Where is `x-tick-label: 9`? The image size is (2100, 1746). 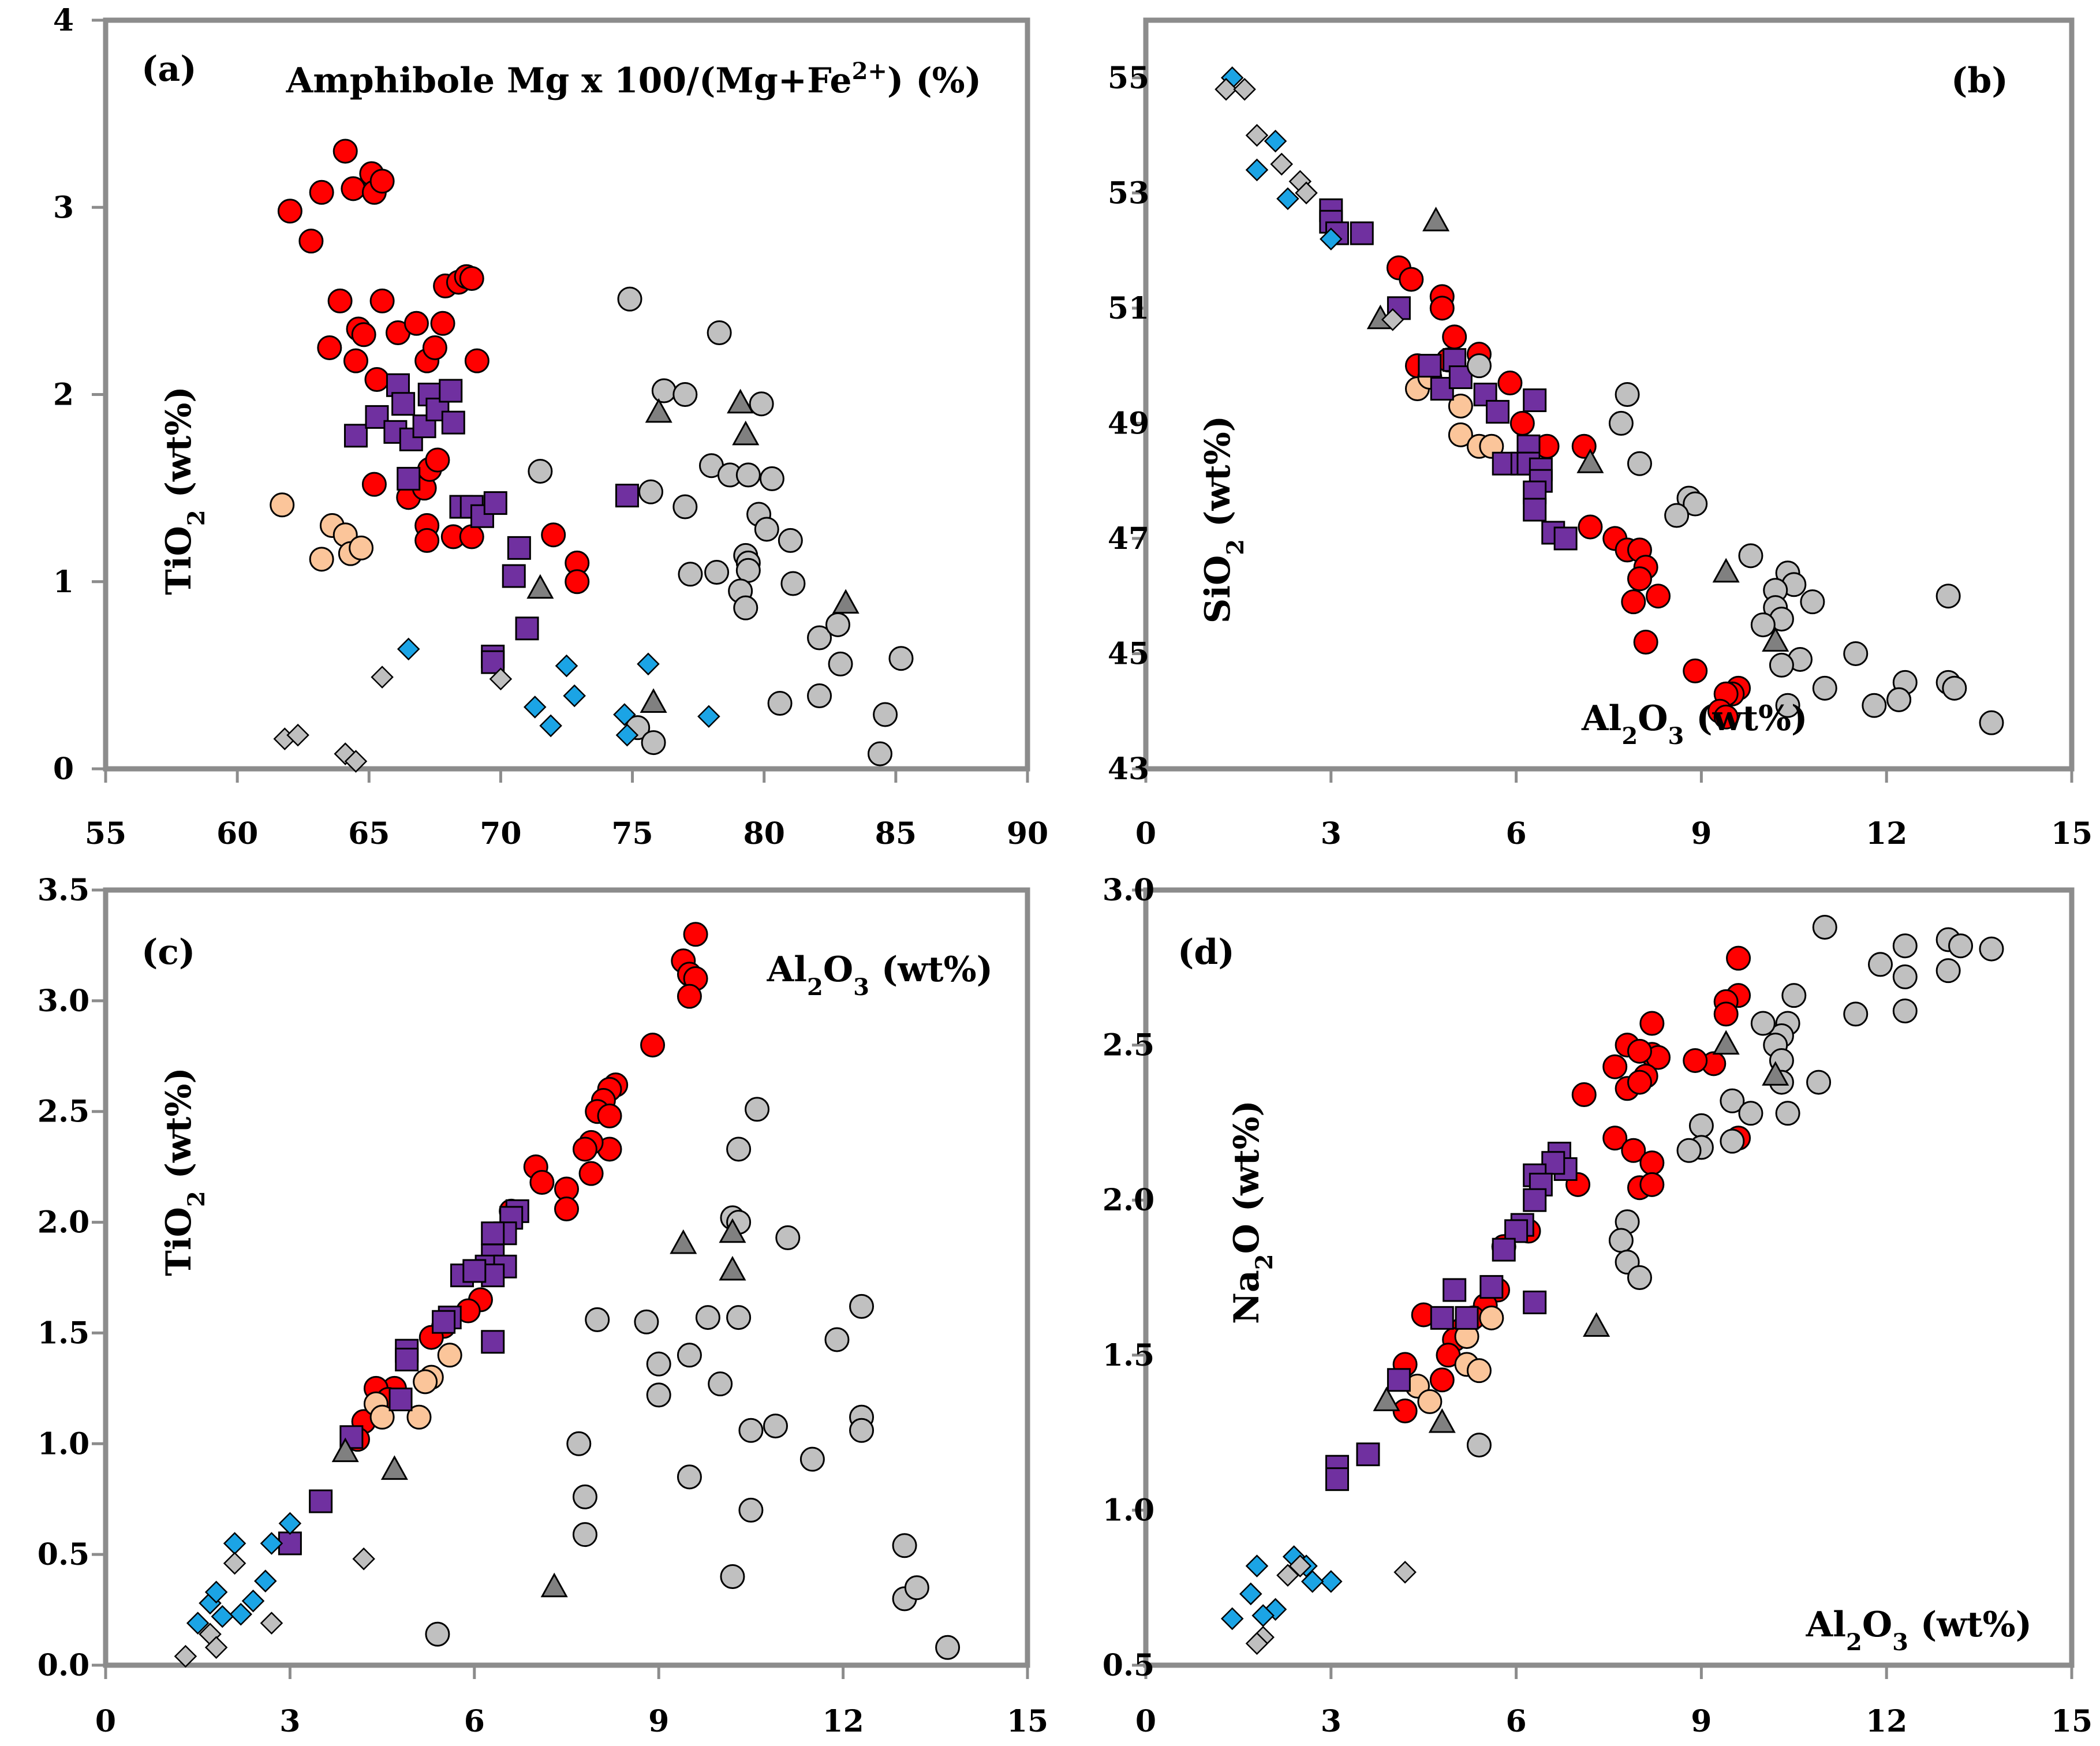
x-tick-label: 9 is located at coordinates (1701, 834).